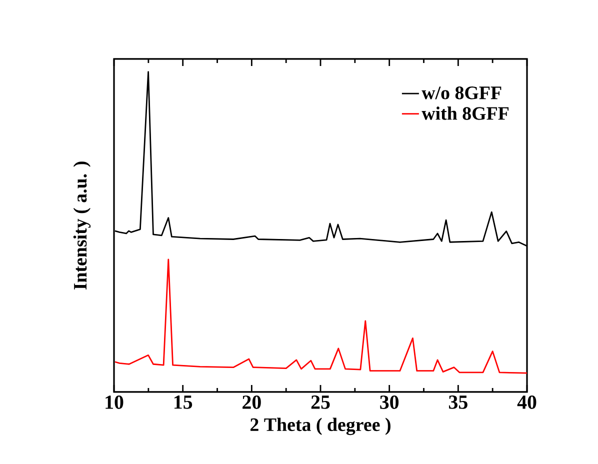 The height and width of the screenshot is (464, 598). Describe the element at coordinates (465, 113) in the screenshot. I see `legend-label: with 8GFF` at that location.